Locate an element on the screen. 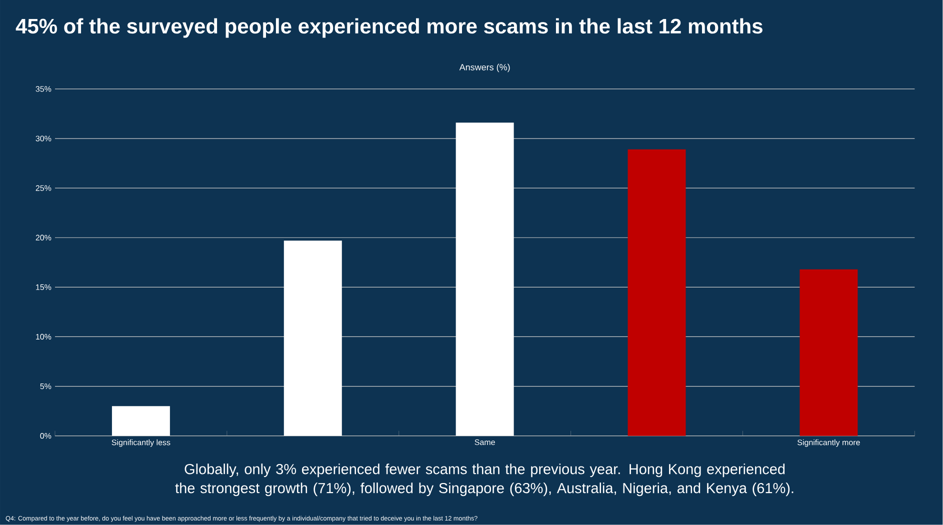 The image size is (943, 525). chart-title: 45% of the surveyed people experienced more scams in the last 12 months is located at coordinates (389, 28).